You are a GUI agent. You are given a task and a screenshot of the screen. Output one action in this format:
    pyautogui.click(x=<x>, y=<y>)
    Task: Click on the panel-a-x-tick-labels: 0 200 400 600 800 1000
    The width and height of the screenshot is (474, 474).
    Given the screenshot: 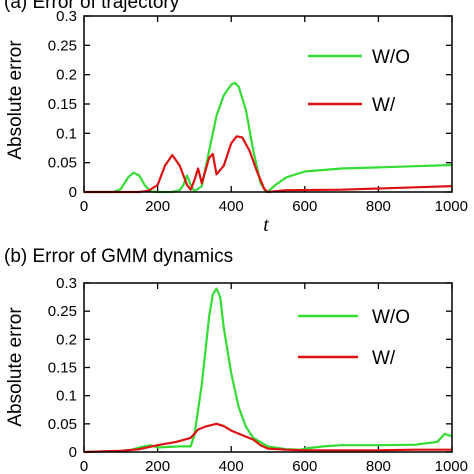 What is the action you would take?
    pyautogui.click(x=274, y=206)
    